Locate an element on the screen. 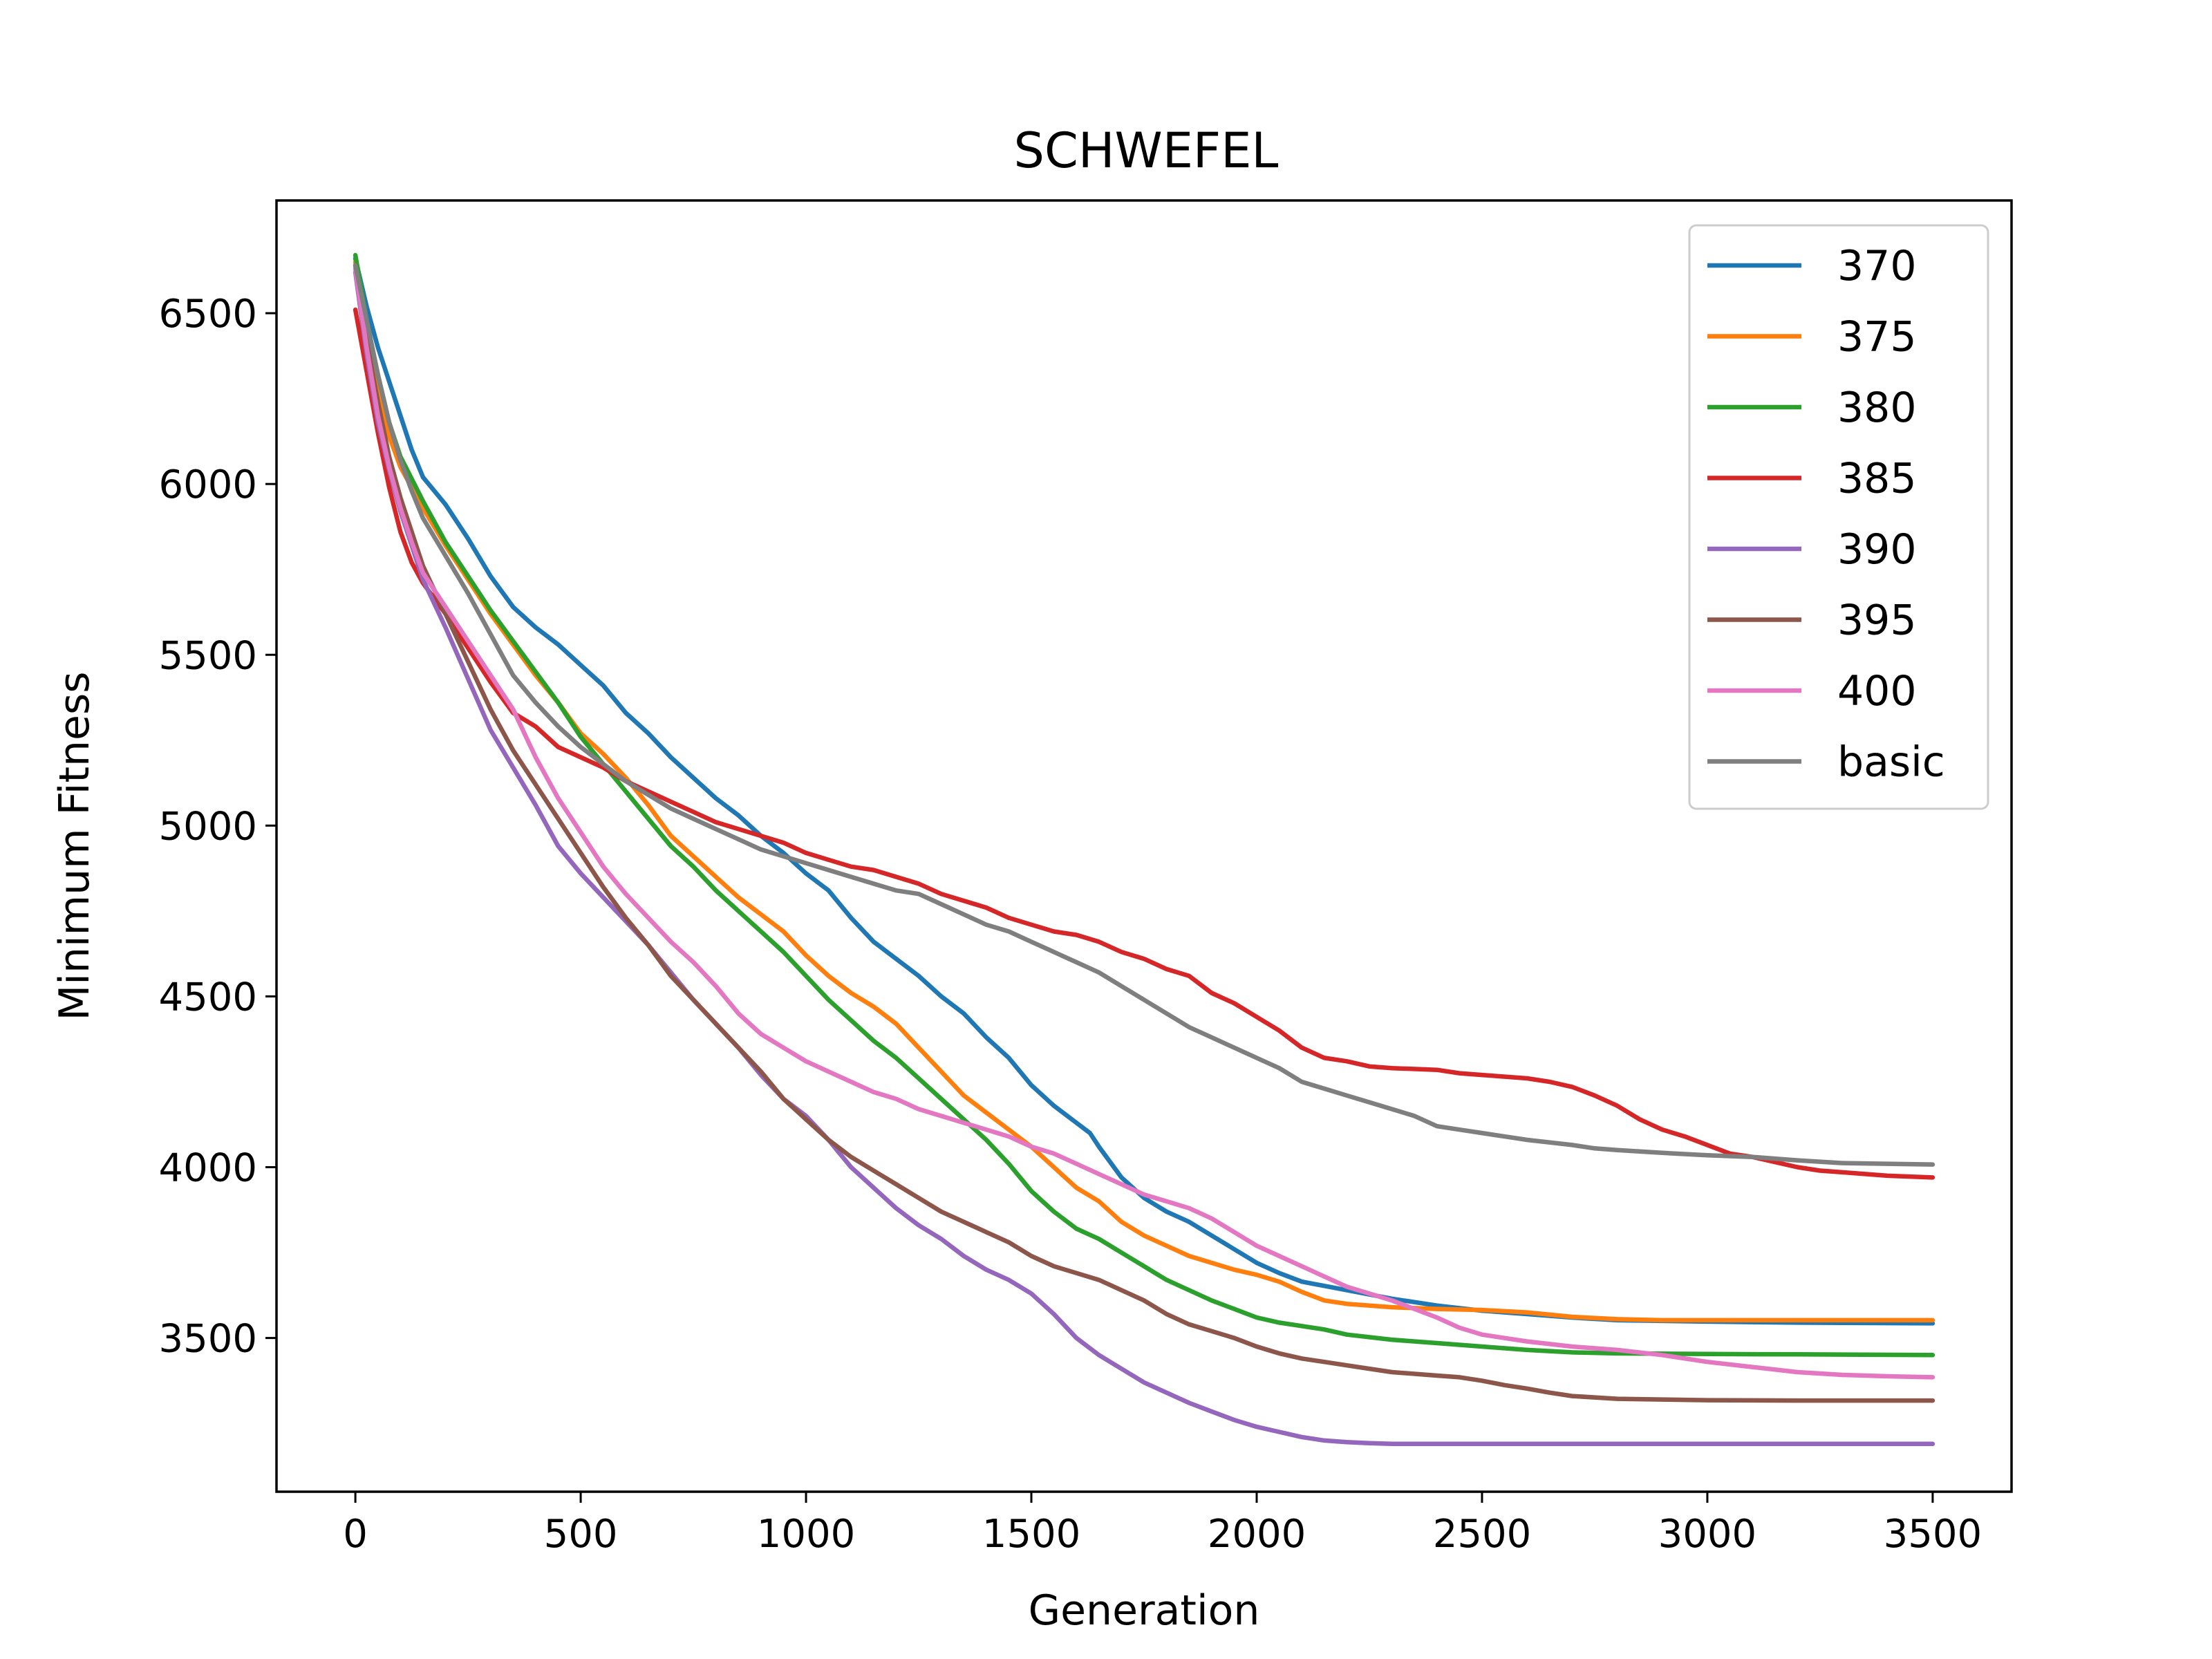  legend: 370 375 380 385 390 395 400 basic is located at coordinates (1839, 517).